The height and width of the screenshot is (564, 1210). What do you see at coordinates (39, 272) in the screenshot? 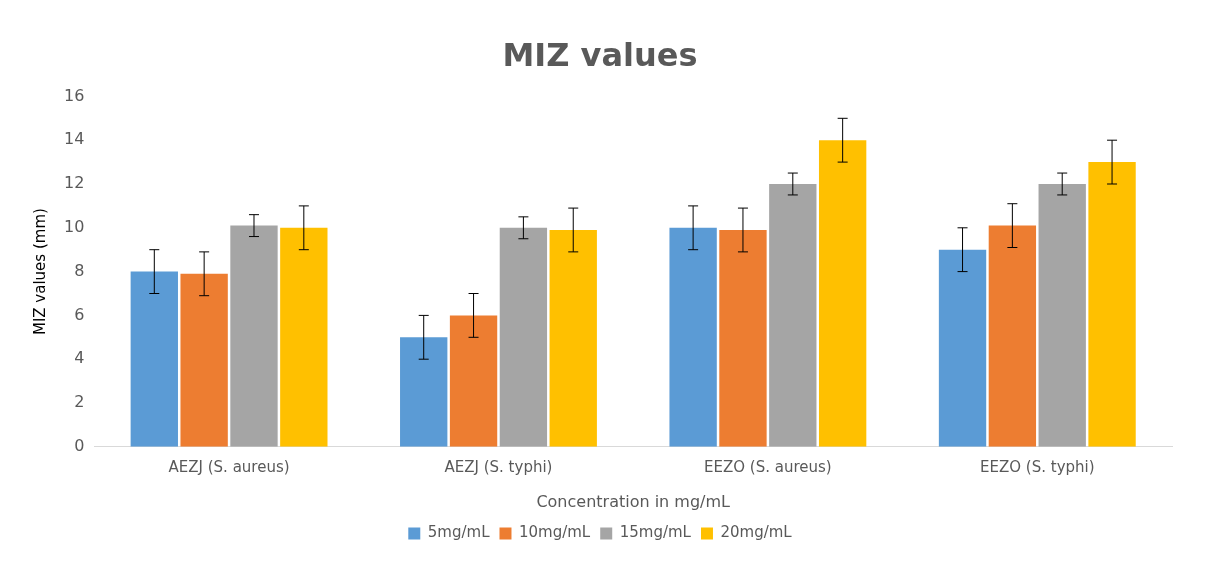
I see `y-axis-title: MIZ values (mm)` at bounding box center [39, 272].